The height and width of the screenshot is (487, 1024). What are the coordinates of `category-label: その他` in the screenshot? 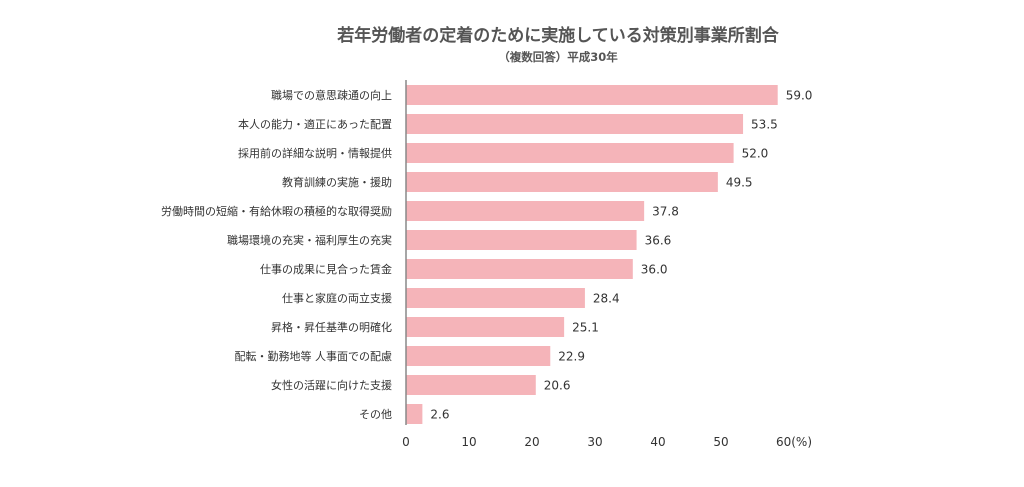 It's located at (375, 414).